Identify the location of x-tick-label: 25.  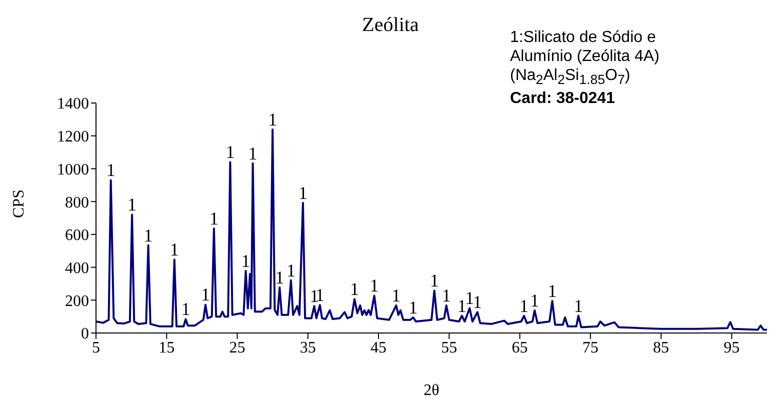
(237, 347).